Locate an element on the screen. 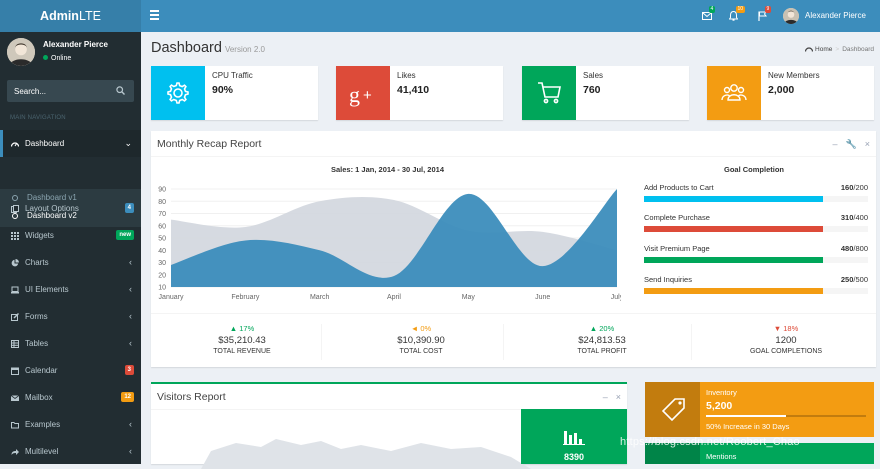  y-tick-label: 30 is located at coordinates (162, 263).